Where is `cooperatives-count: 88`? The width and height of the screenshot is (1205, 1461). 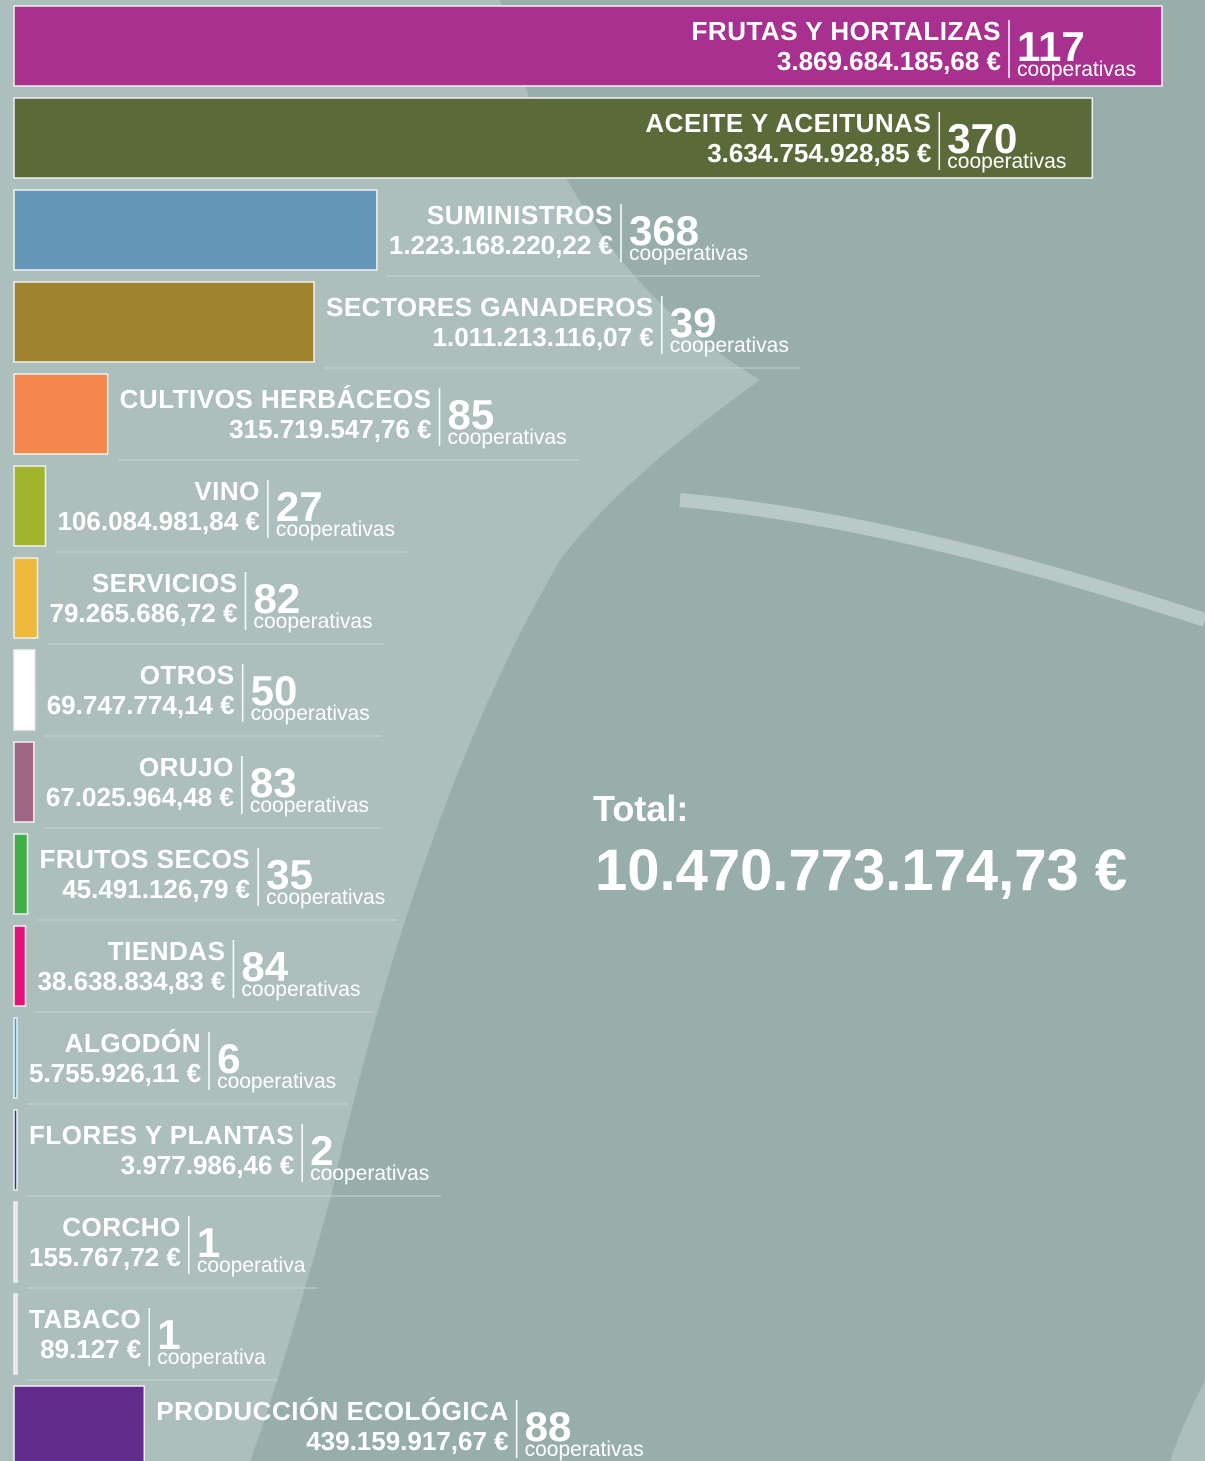
cooperatives-count: 88 is located at coordinates (548, 1426).